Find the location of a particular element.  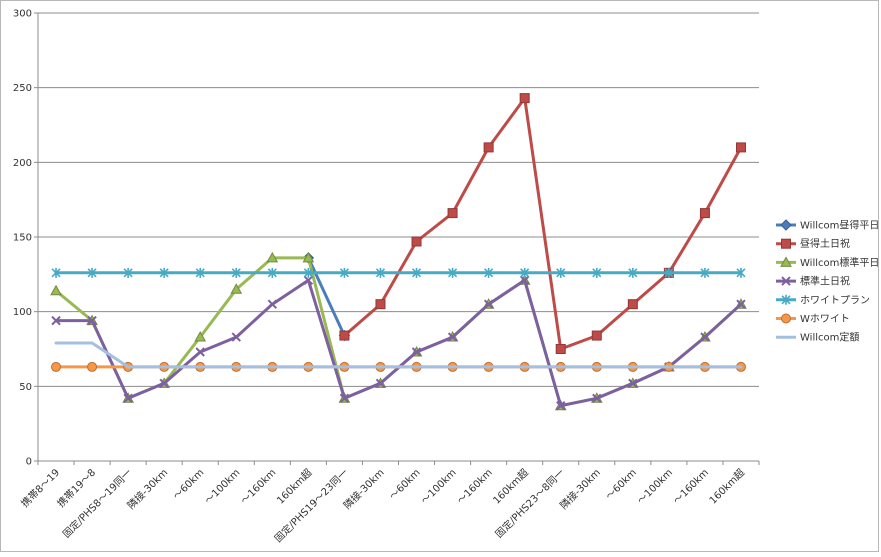

legend-item: Wホワイト is located at coordinates (813, 319).